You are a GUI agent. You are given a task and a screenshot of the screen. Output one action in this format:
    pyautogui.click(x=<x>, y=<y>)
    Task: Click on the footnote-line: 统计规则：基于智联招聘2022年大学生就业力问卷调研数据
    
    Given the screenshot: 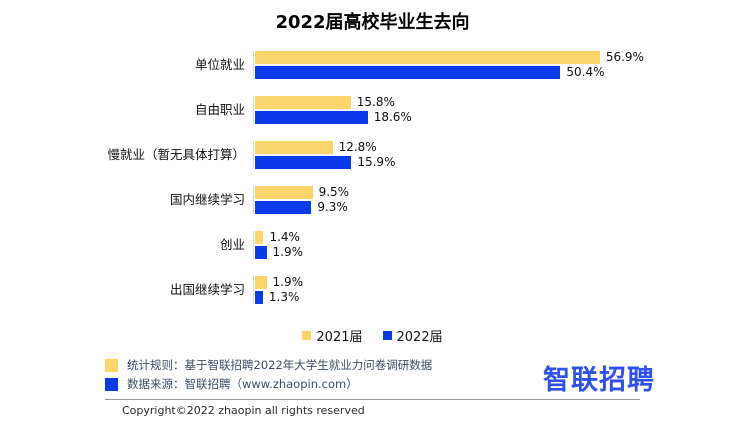 What is the action you would take?
    pyautogui.click(x=268, y=365)
    